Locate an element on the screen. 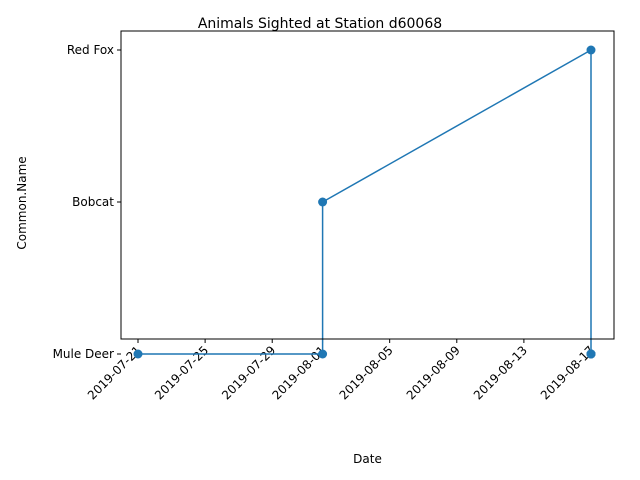 The height and width of the screenshot is (480, 640). x-axis-label: Date is located at coordinates (367, 459).